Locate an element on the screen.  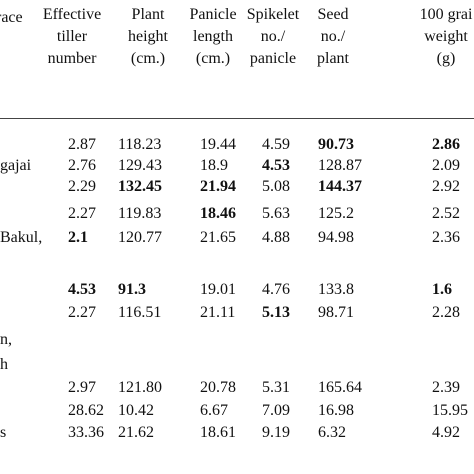
cell: 116.51 is located at coordinates (140, 312).